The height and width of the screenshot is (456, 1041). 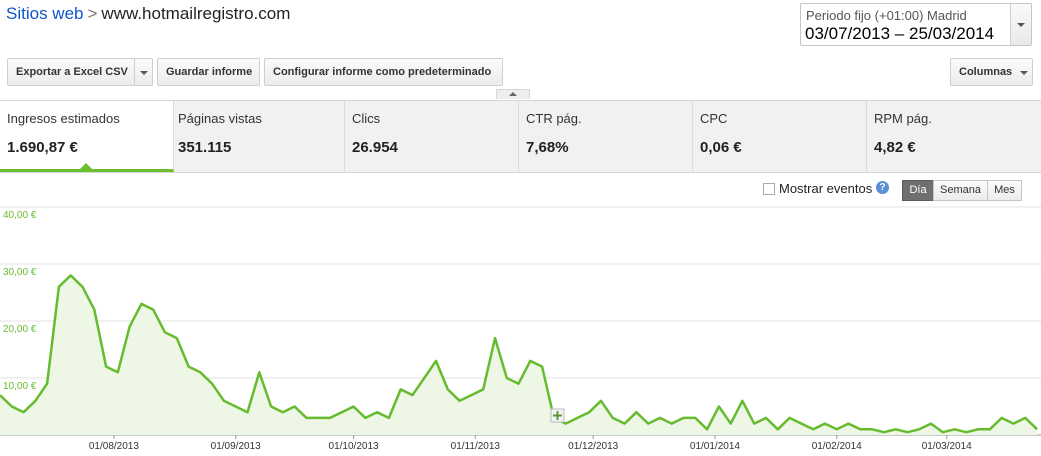 What do you see at coordinates (886, 15) in the screenshot?
I see `date-label: Periodo fijo (+01:00) Madrid` at bounding box center [886, 15].